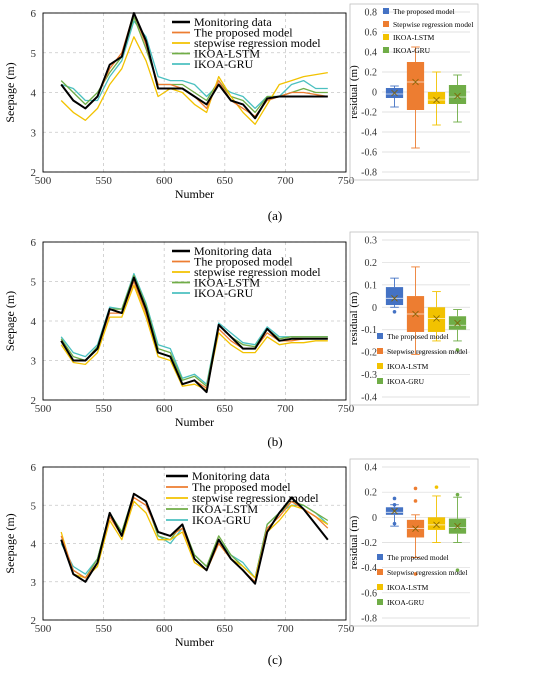 This screenshot has height=678, width=550. I want to click on x-tick-label: 600, so click(164, 181).